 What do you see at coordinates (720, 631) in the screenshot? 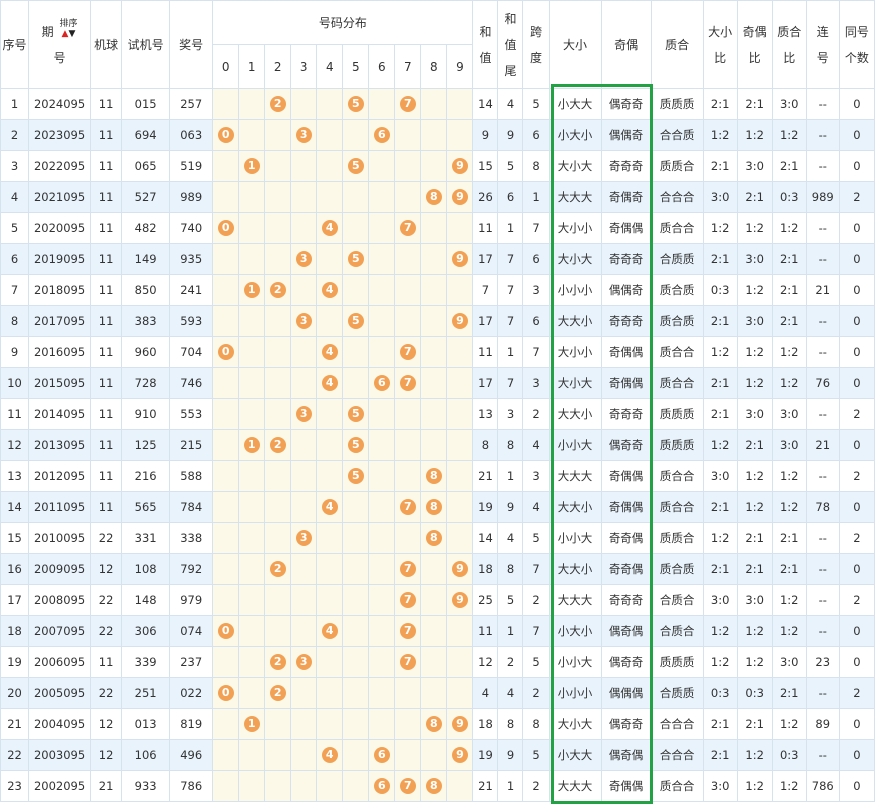
I see `bs-ratio-cell: 1:2` at bounding box center [720, 631].